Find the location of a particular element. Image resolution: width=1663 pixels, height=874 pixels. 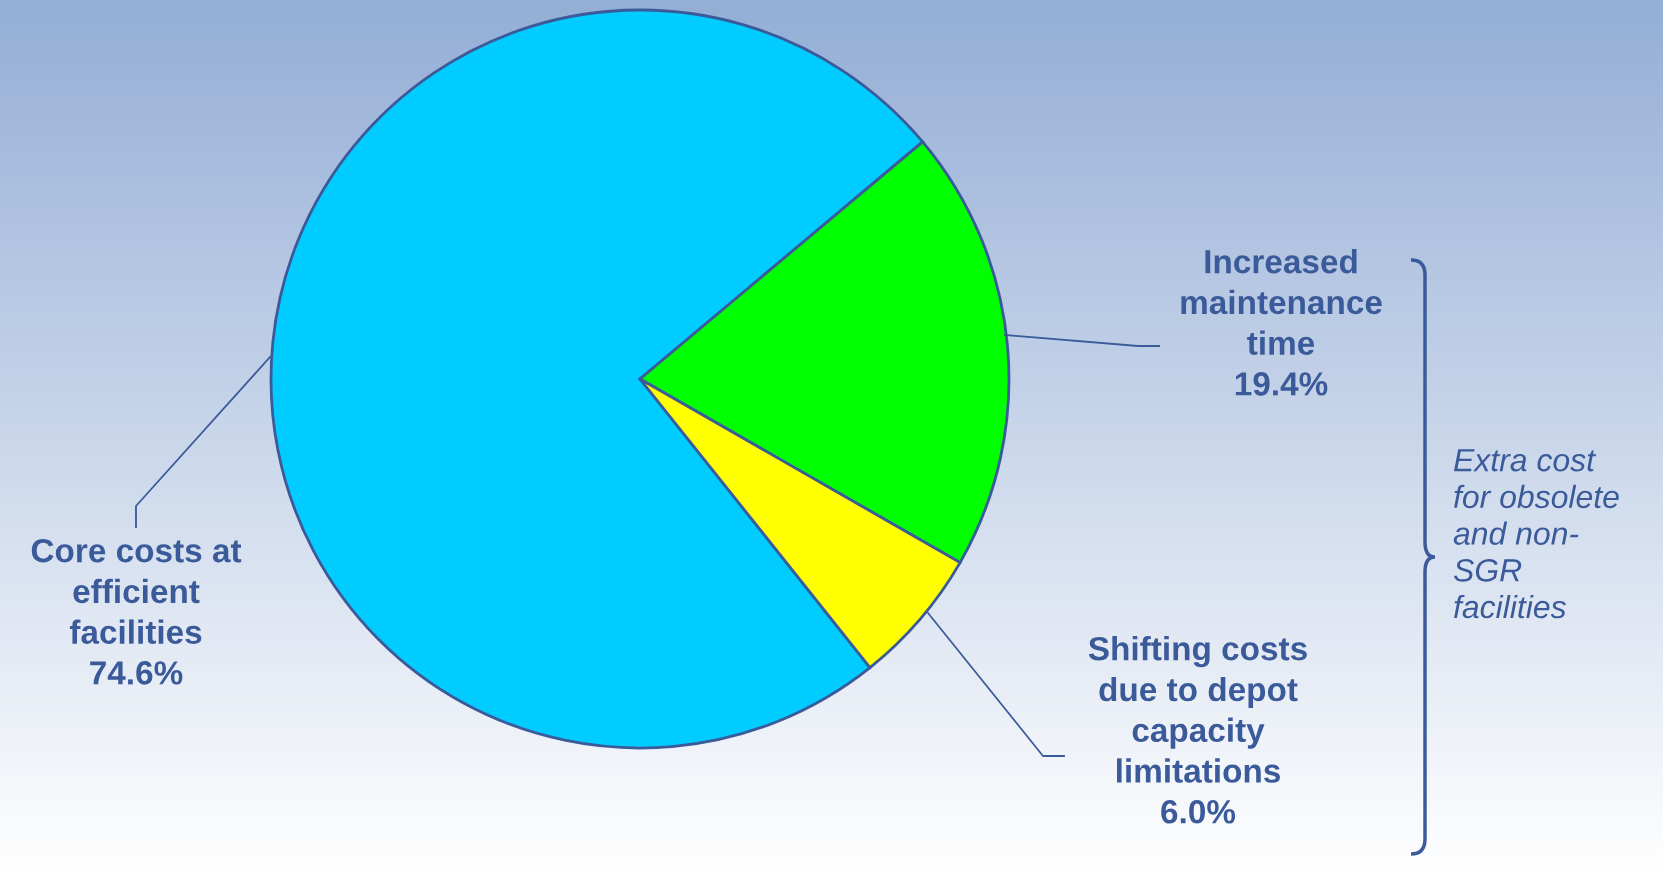

slice-label: Shifting costs due to depot capacity limitations is located at coordinates (1197, 709).